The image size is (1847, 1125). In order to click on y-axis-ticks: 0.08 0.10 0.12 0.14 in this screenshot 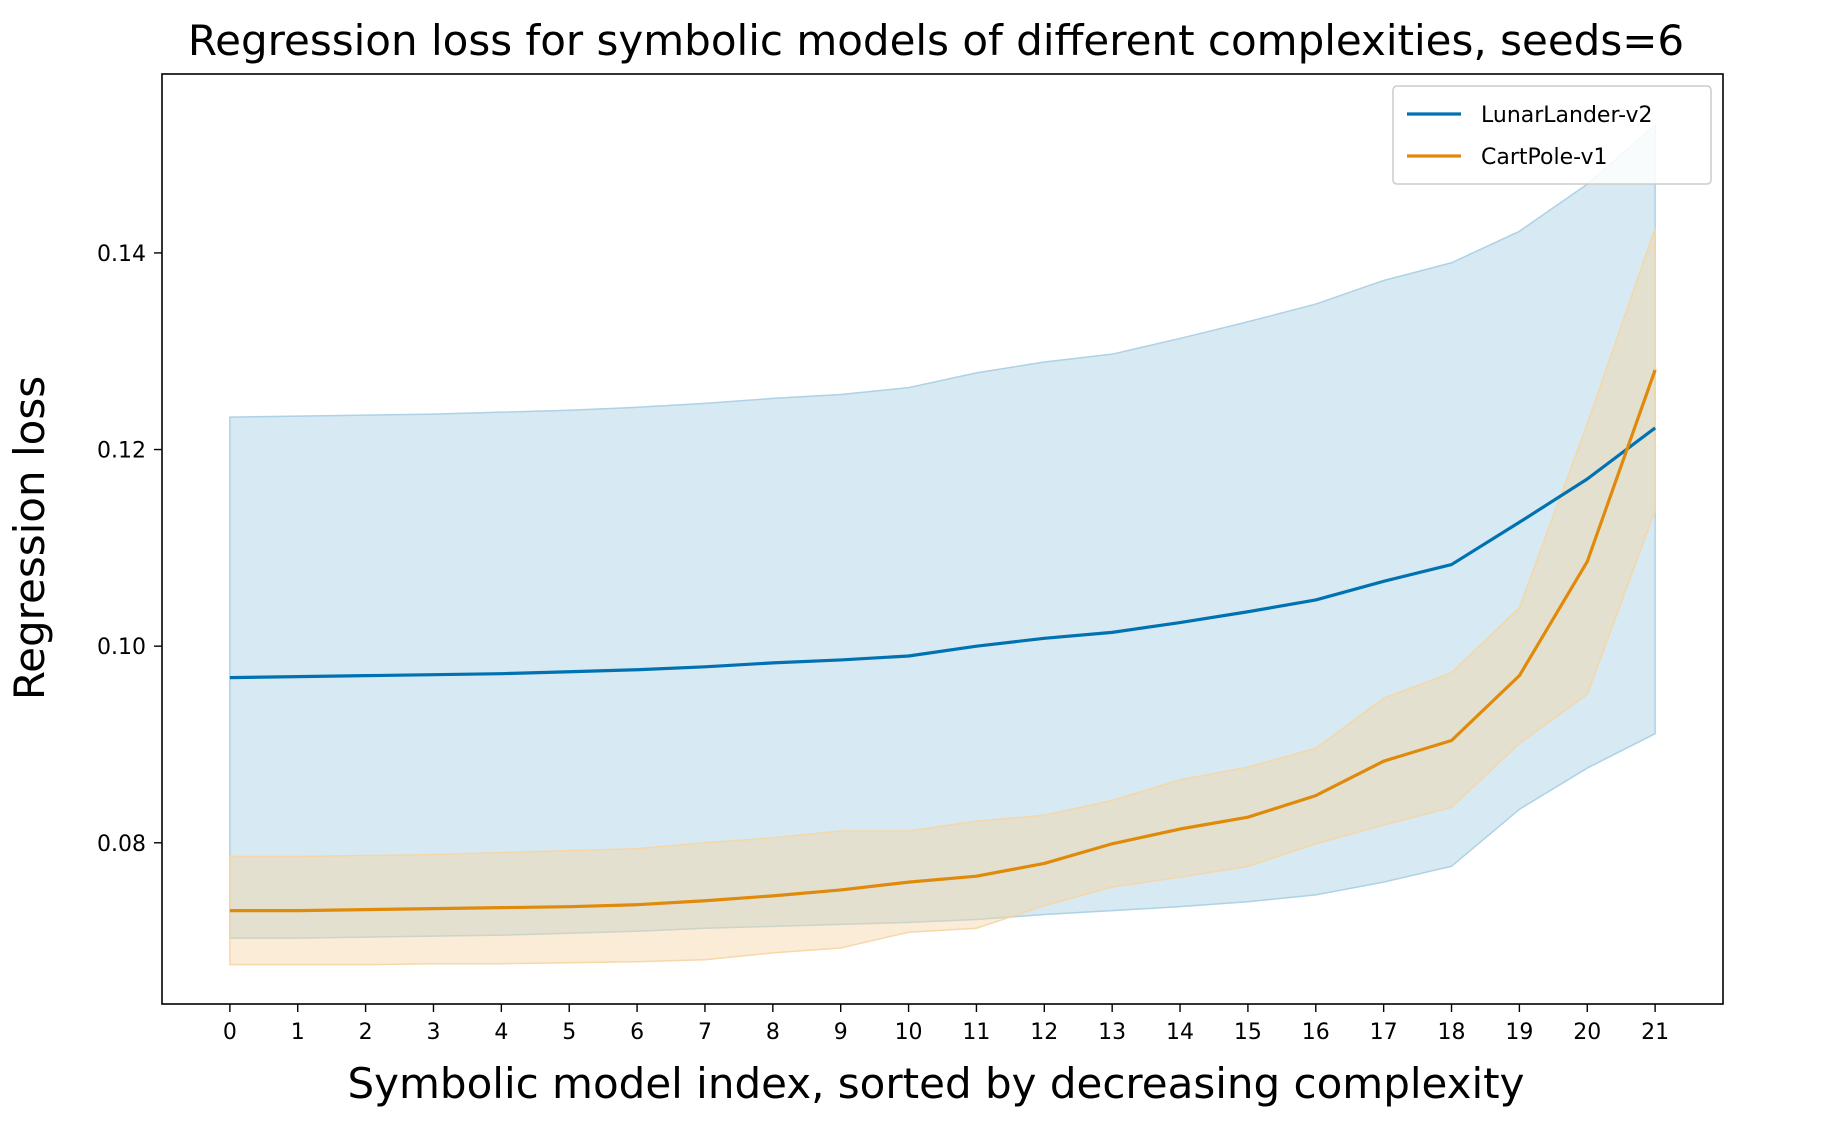, I will do `click(129, 549)`.